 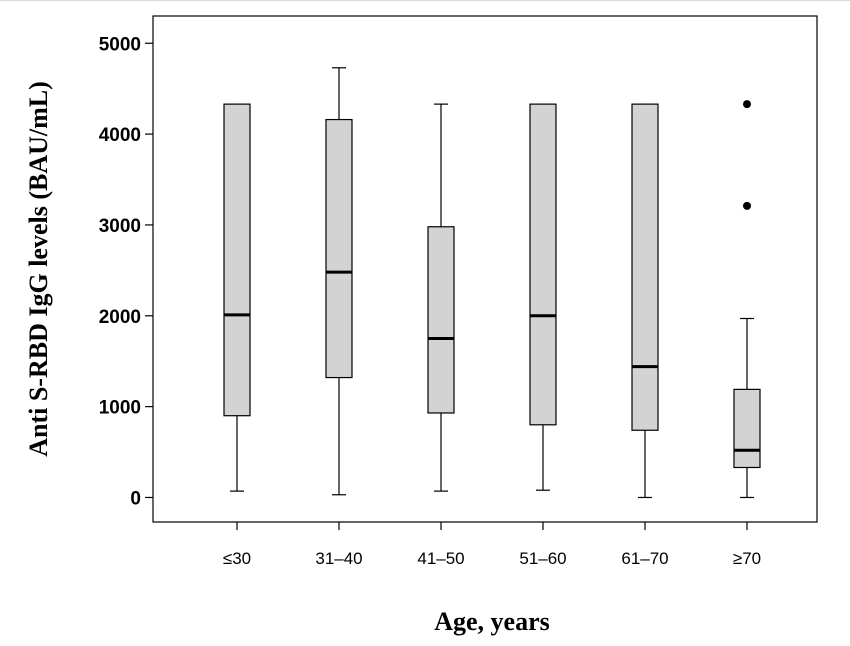 What do you see at coordinates (126, 271) in the screenshot?
I see `y-axis: 0 1000 2000 3000 4000 5000` at bounding box center [126, 271].